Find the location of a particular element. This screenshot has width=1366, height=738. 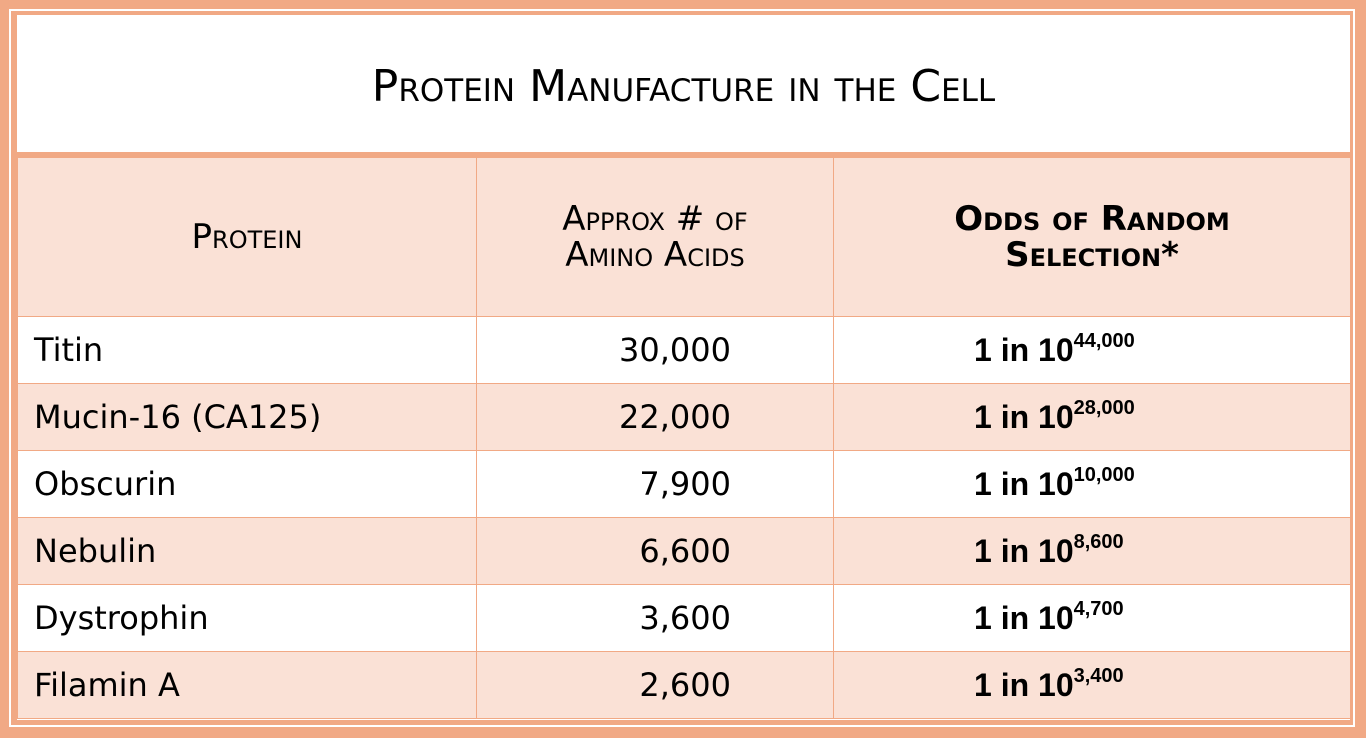

odds-value: 1 in 1010,000 is located at coordinates (1092, 484).